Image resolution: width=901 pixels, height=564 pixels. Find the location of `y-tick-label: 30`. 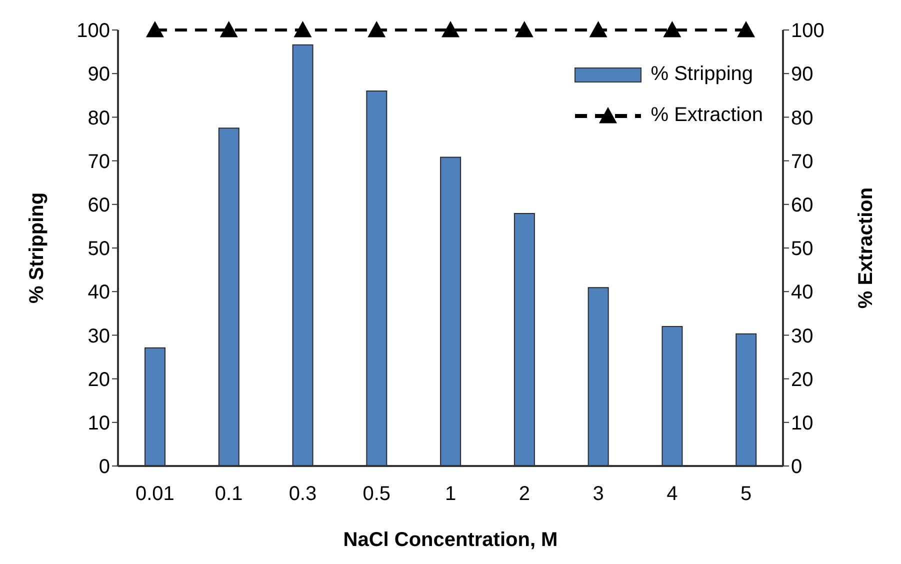

y-tick-label: 30 is located at coordinates (99, 336).